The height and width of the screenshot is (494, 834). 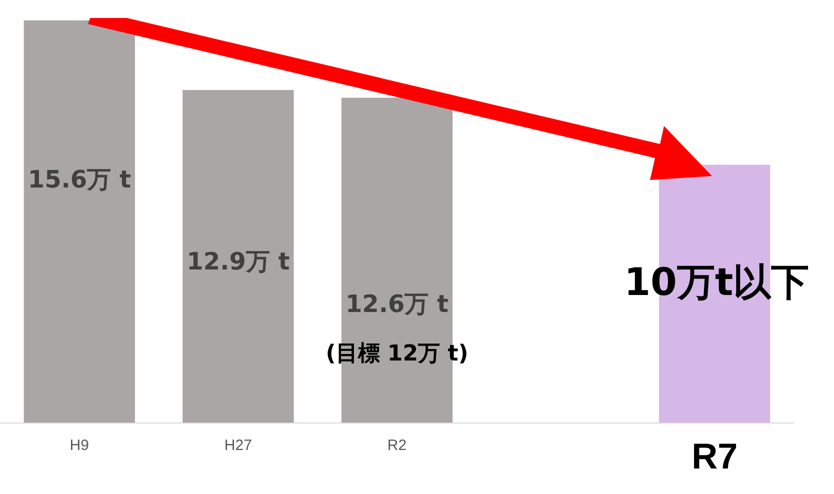 What do you see at coordinates (397, 445) in the screenshot?
I see `x-tick-label: R2` at bounding box center [397, 445].